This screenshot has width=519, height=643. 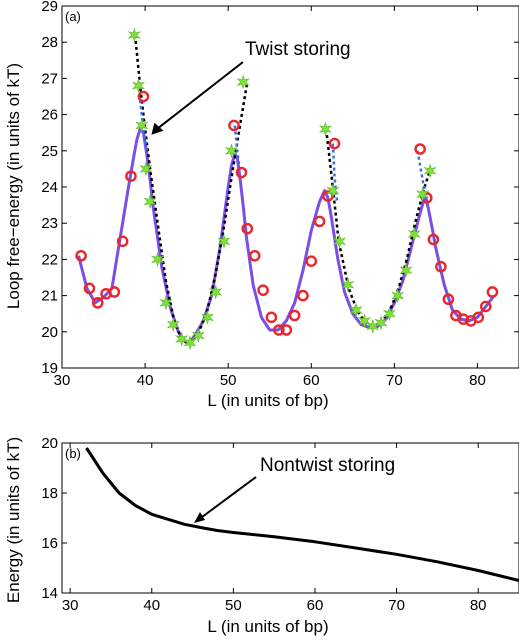 I want to click on panel-a-y-tick-label: 21, so click(x=49, y=296).